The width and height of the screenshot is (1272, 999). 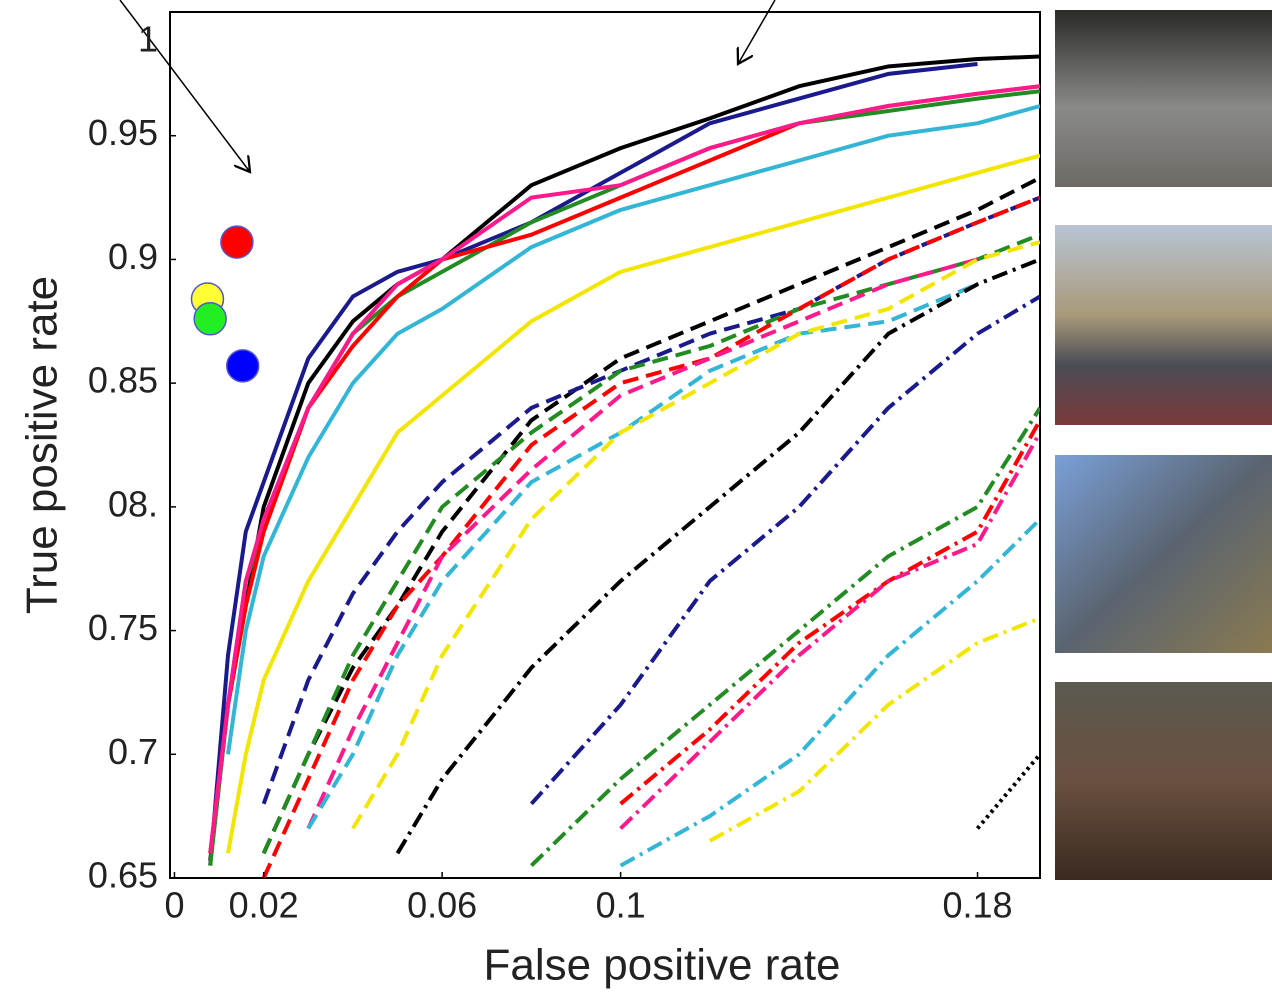 What do you see at coordinates (977, 905) in the screenshot?
I see `x-tick-label: 0.18` at bounding box center [977, 905].